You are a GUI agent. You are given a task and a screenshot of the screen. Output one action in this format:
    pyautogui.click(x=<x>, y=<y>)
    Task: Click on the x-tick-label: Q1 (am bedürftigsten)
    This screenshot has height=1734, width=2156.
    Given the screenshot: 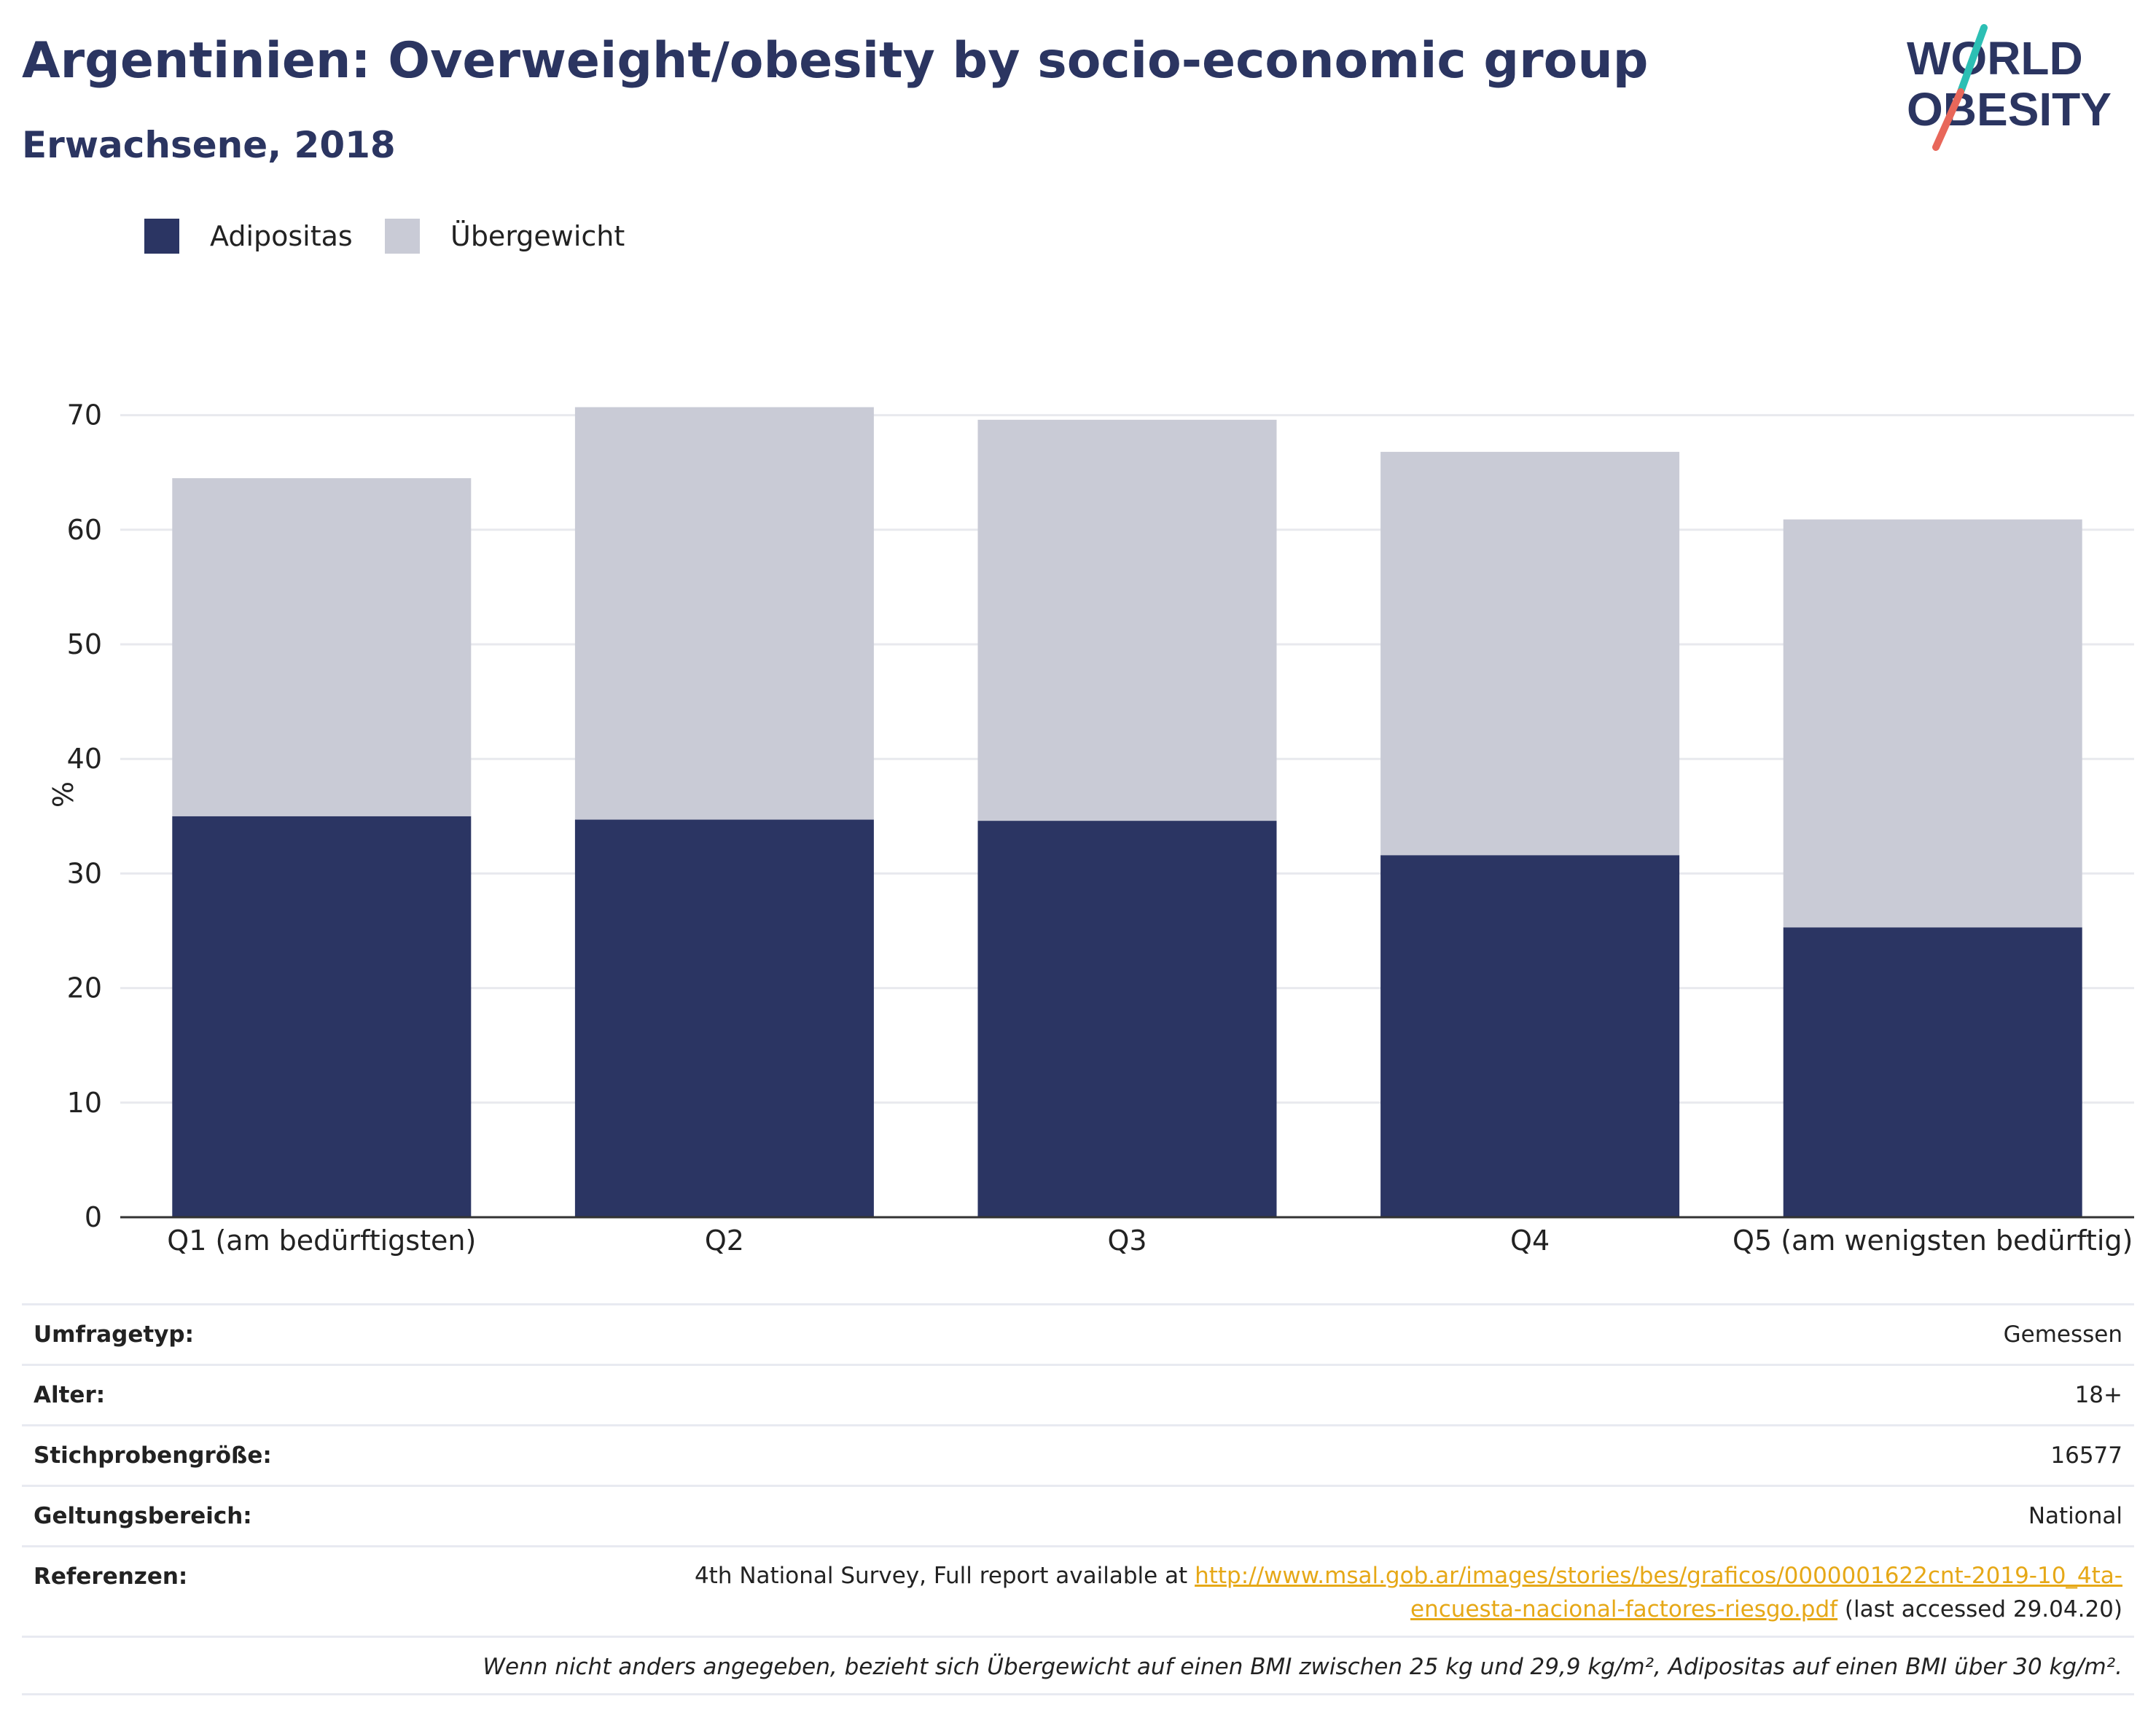 What is the action you would take?
    pyautogui.click(x=321, y=1241)
    